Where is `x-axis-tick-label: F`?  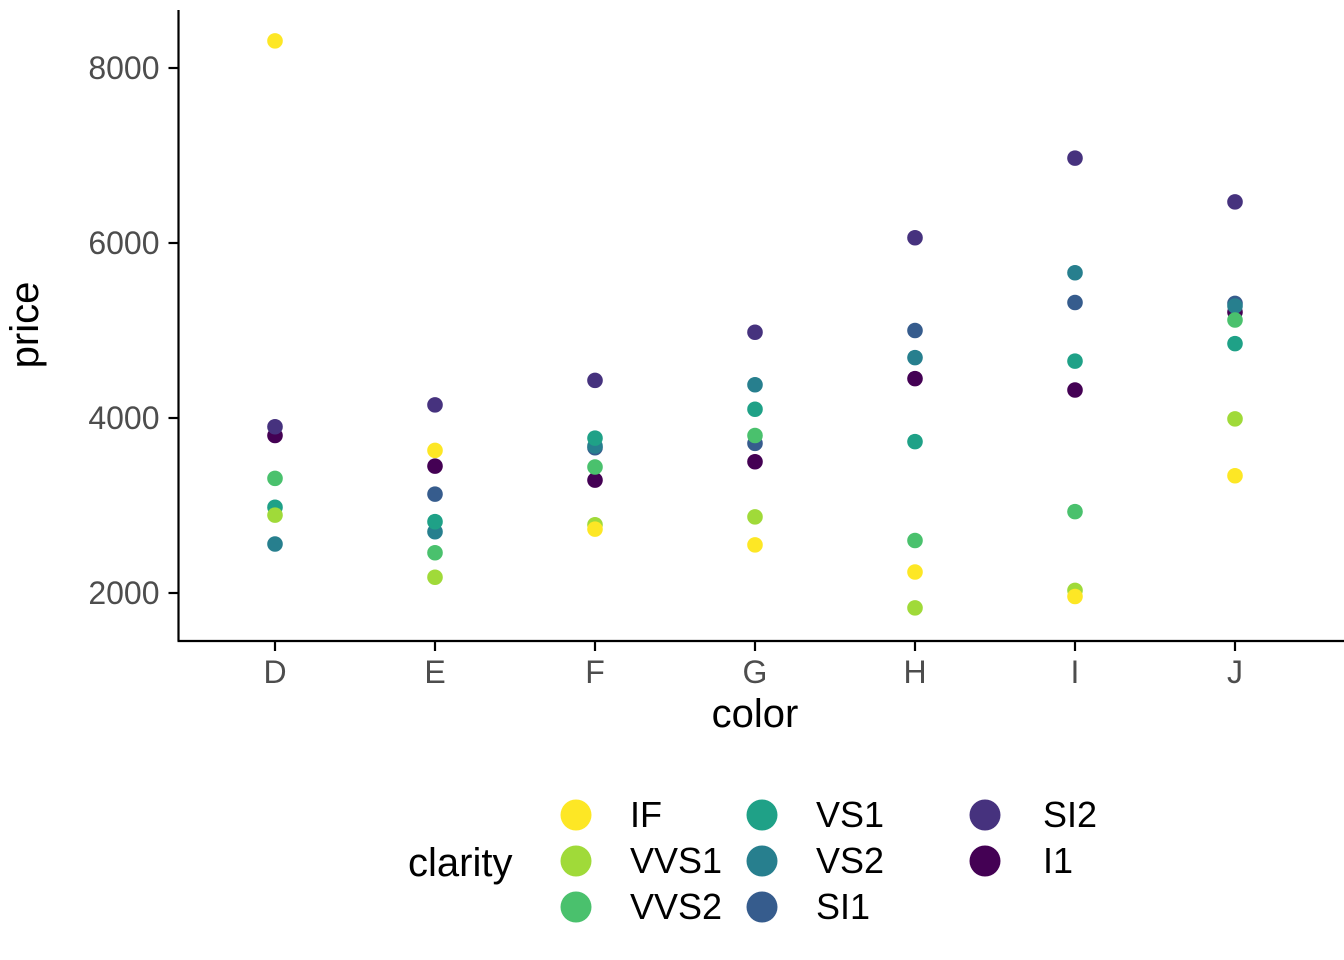
x-axis-tick-label: F is located at coordinates (595, 672).